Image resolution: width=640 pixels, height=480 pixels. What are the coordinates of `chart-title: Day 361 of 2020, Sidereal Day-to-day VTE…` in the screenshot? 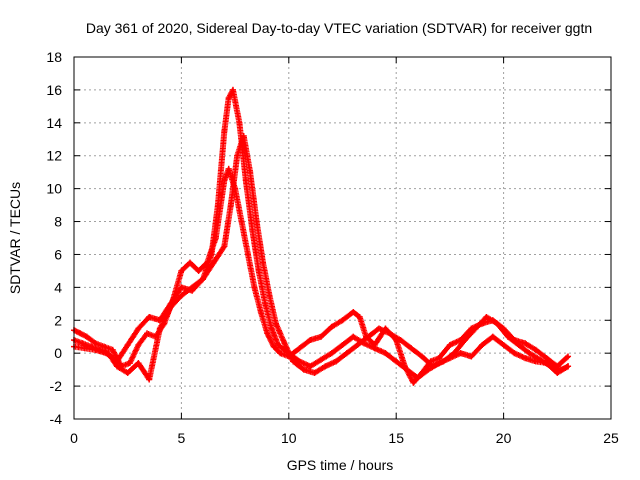 It's located at (339, 28).